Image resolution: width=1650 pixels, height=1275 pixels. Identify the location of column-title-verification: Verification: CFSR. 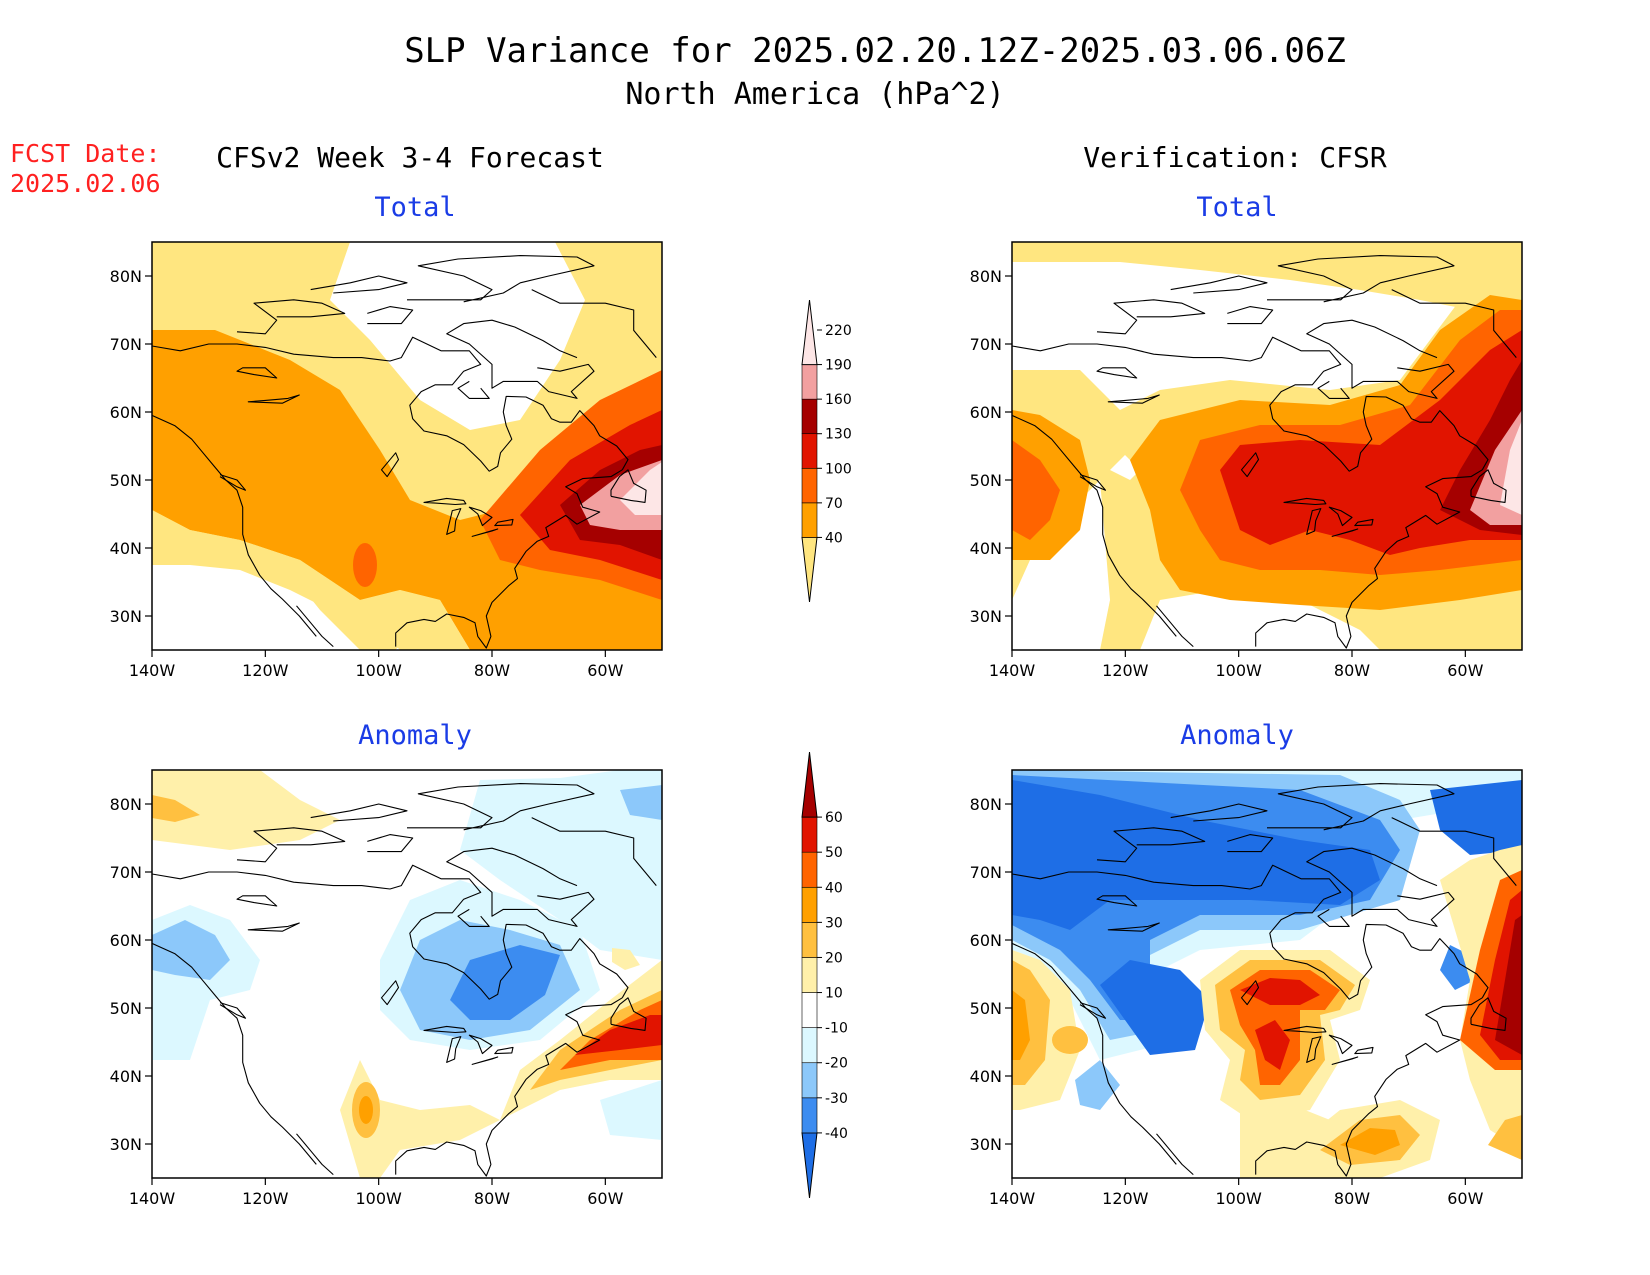
(1235, 157).